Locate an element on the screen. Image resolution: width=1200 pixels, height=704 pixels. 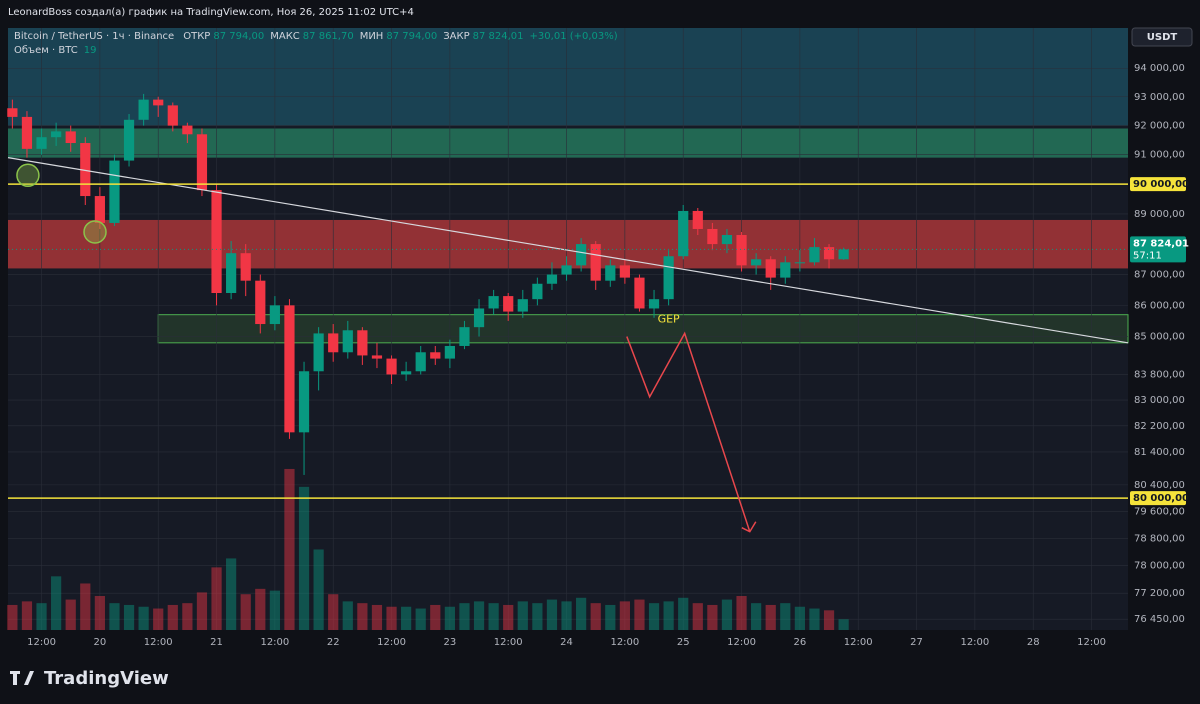
y-tick-label: 81 400,00 is located at coordinates (1159, 452).